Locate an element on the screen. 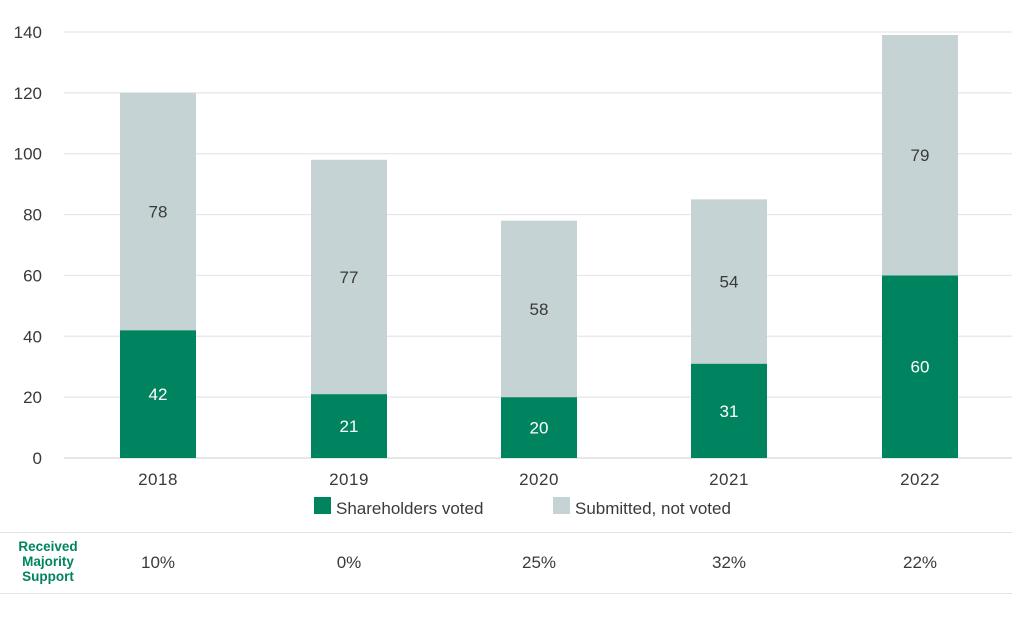 The height and width of the screenshot is (618, 1024). x-tick-label: 2022 is located at coordinates (920, 479).